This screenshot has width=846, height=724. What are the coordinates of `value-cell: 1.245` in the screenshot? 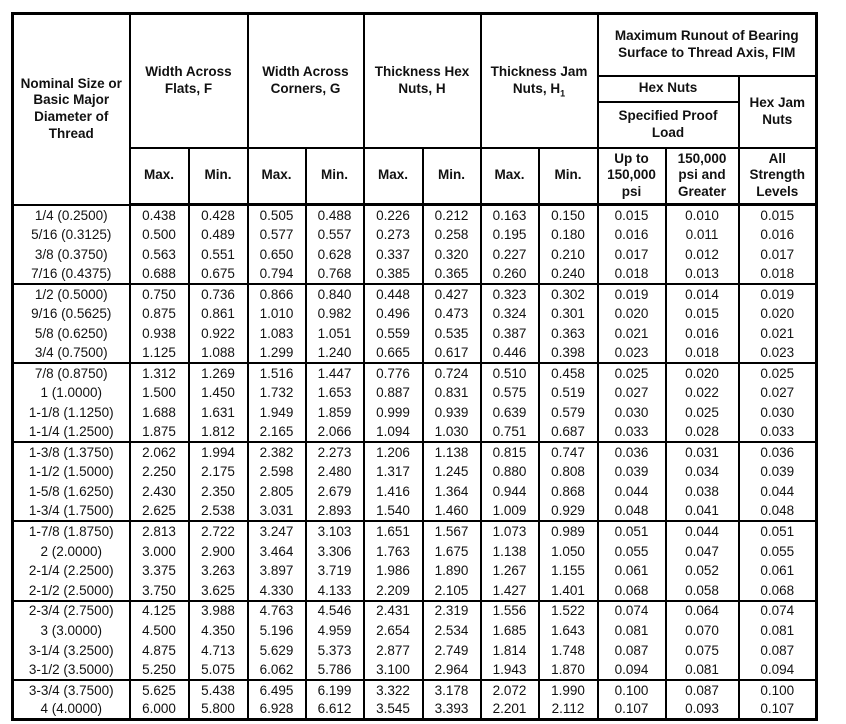 It's located at (451, 471).